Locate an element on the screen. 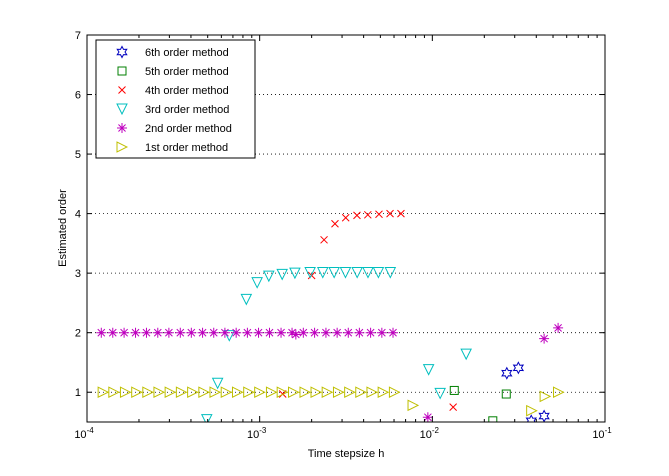 The width and height of the screenshot is (669, 476). legend-box is located at coordinates (175, 99).